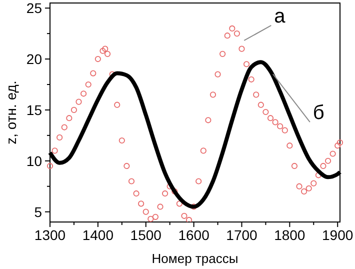 This screenshot has height=269, width=355. What do you see at coordinates (50, 235) in the screenshot?
I see `x-tick-label: 1300` at bounding box center [50, 235].